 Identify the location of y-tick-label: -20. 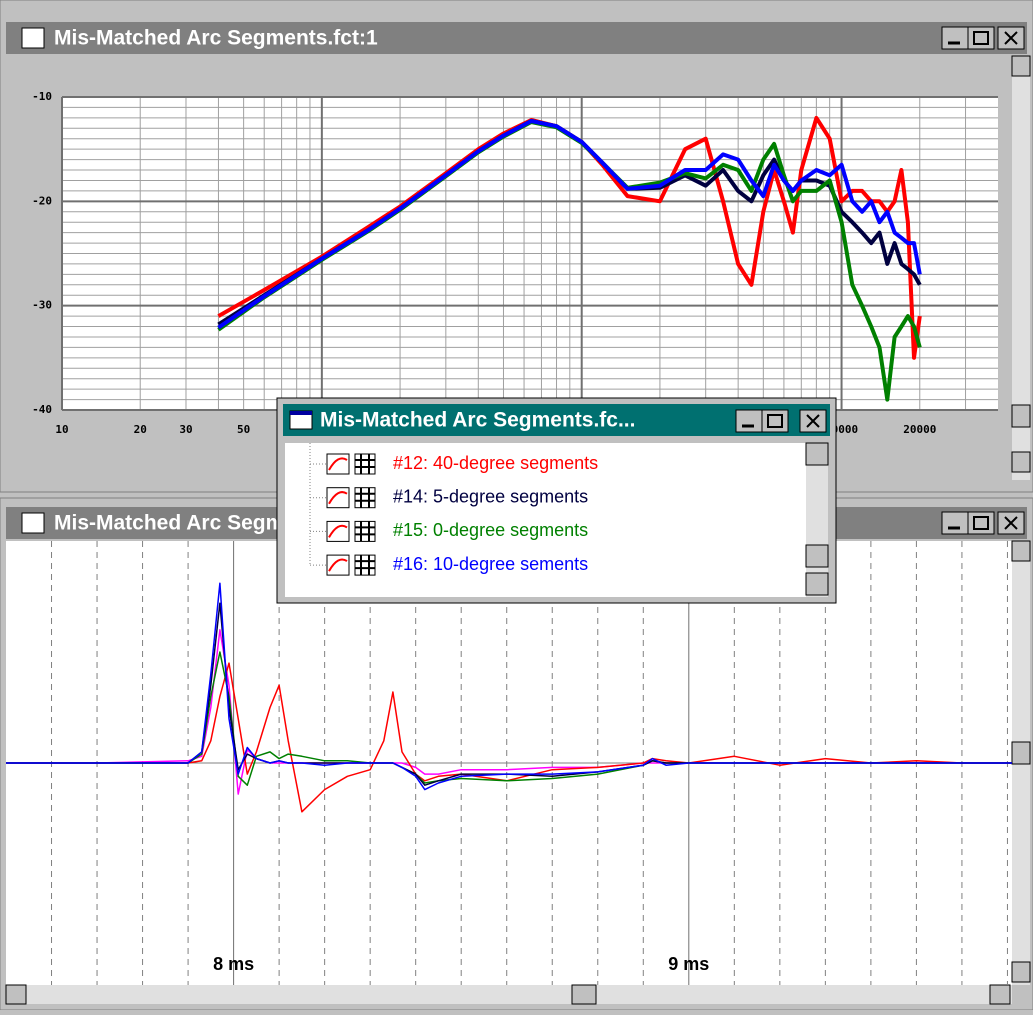
(42, 200).